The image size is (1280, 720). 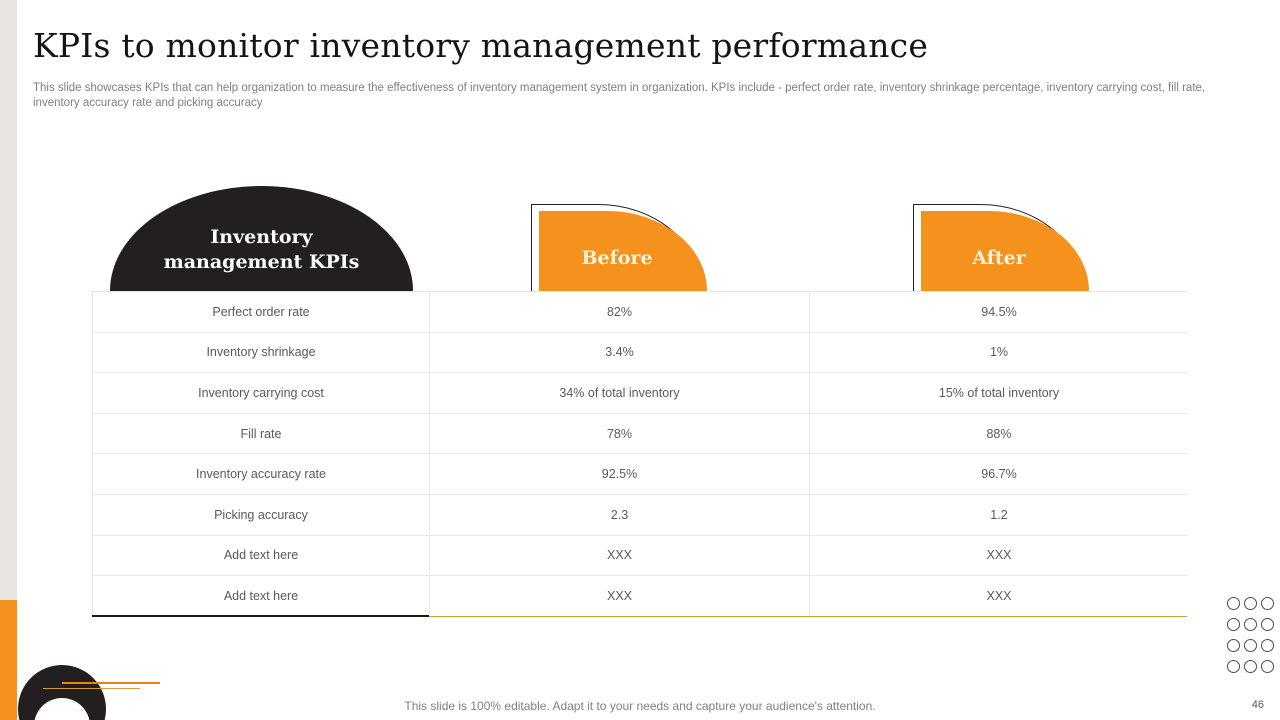 What do you see at coordinates (619, 312) in the screenshot?
I see `before-cell: 82%` at bounding box center [619, 312].